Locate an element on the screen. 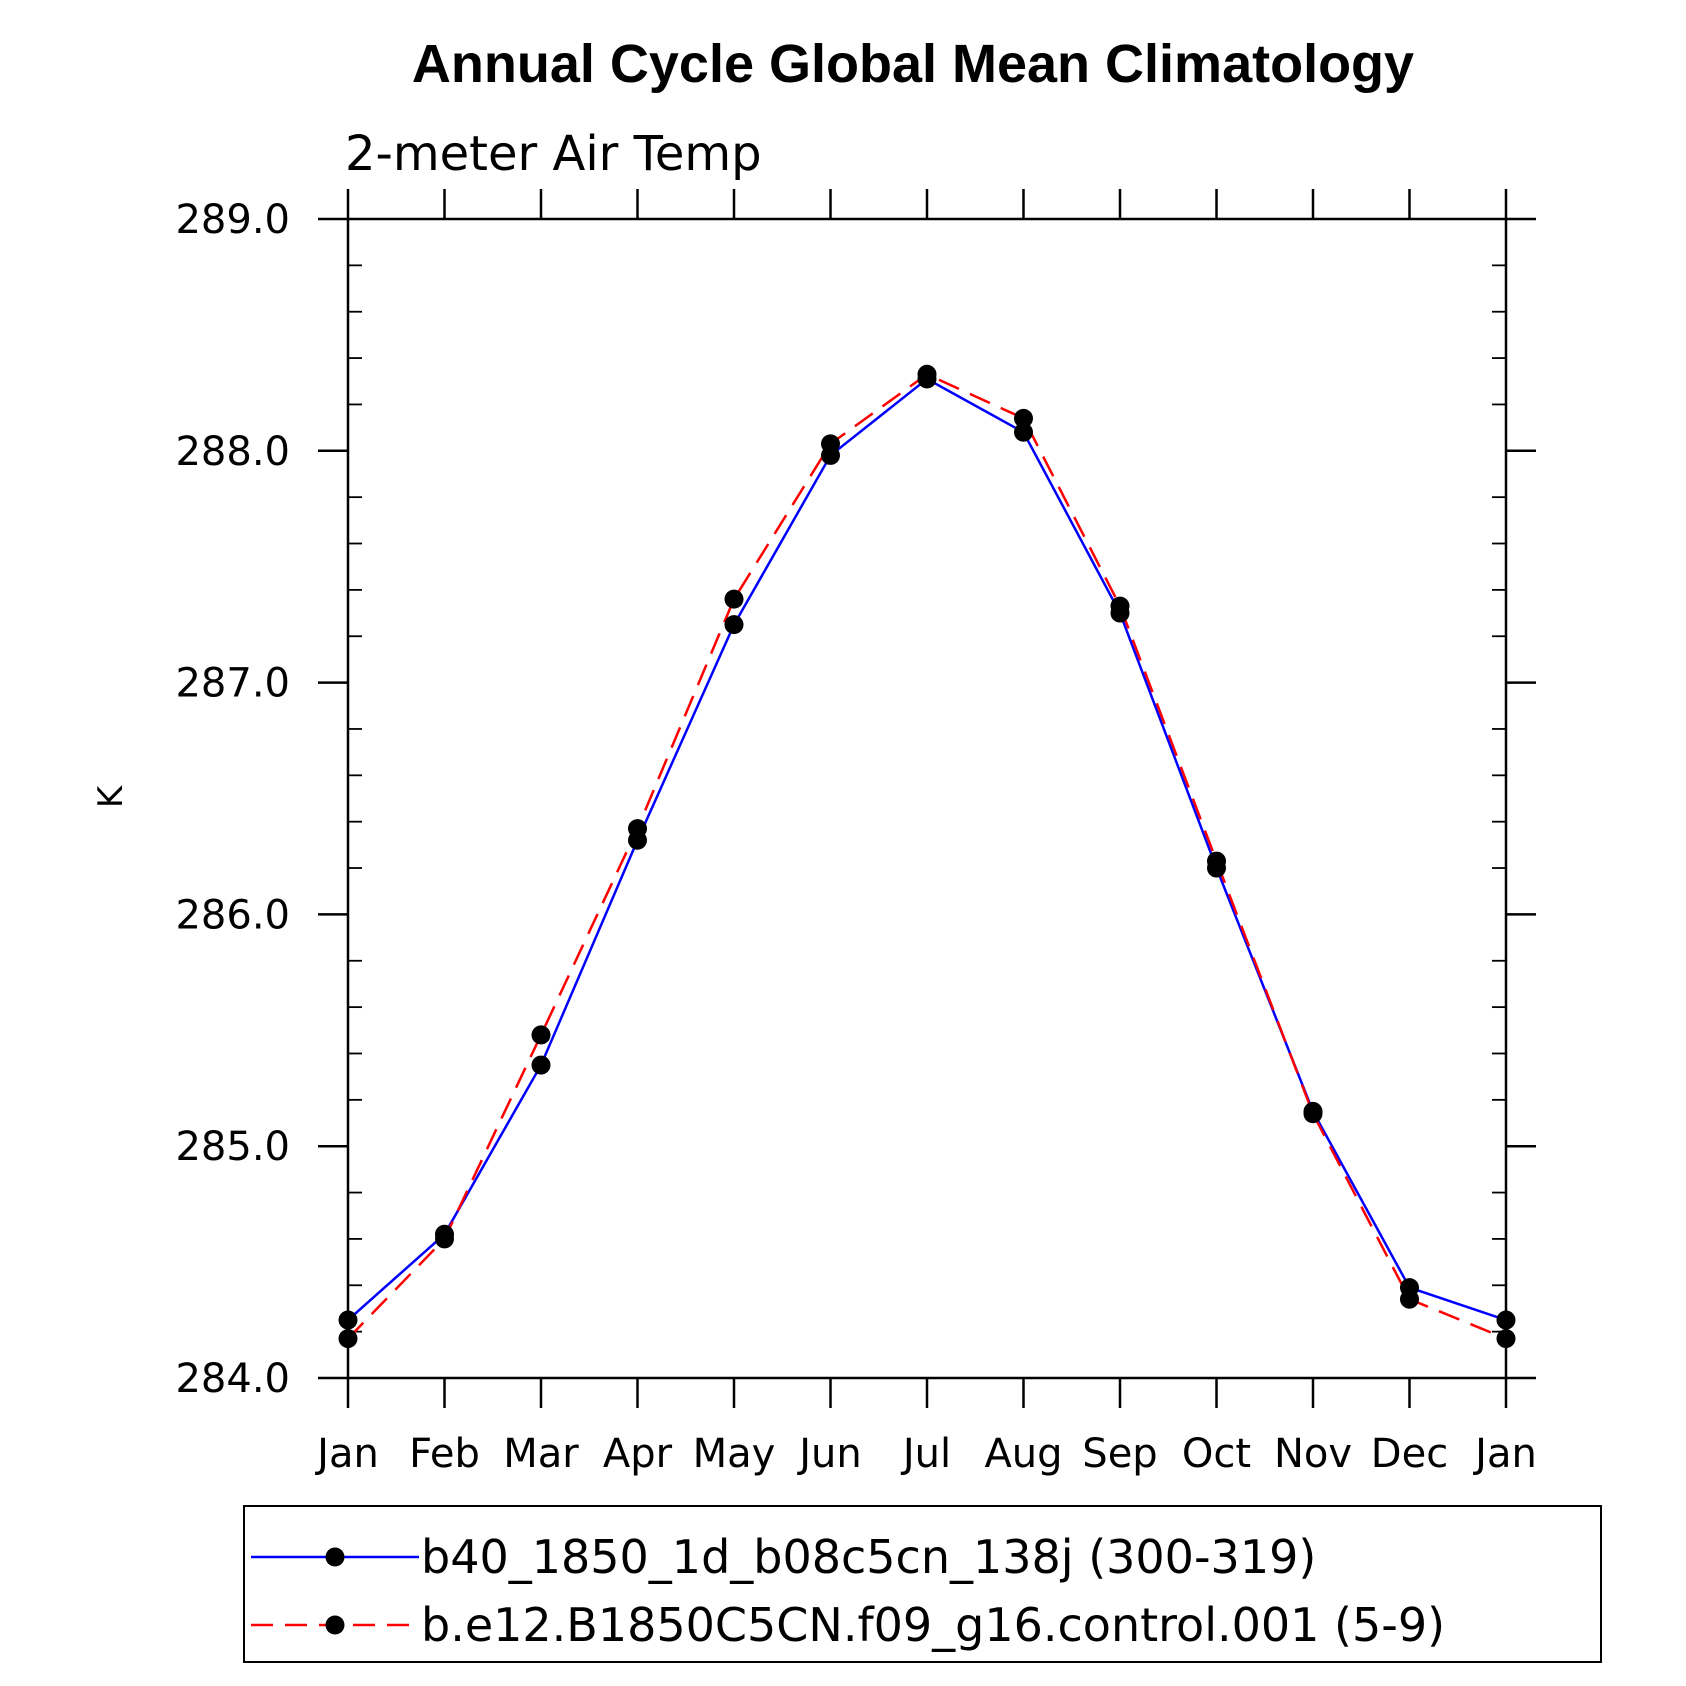 Image resolution: width=1686 pixels, height=1686 pixels. y-axis-label: K is located at coordinates (111, 796).